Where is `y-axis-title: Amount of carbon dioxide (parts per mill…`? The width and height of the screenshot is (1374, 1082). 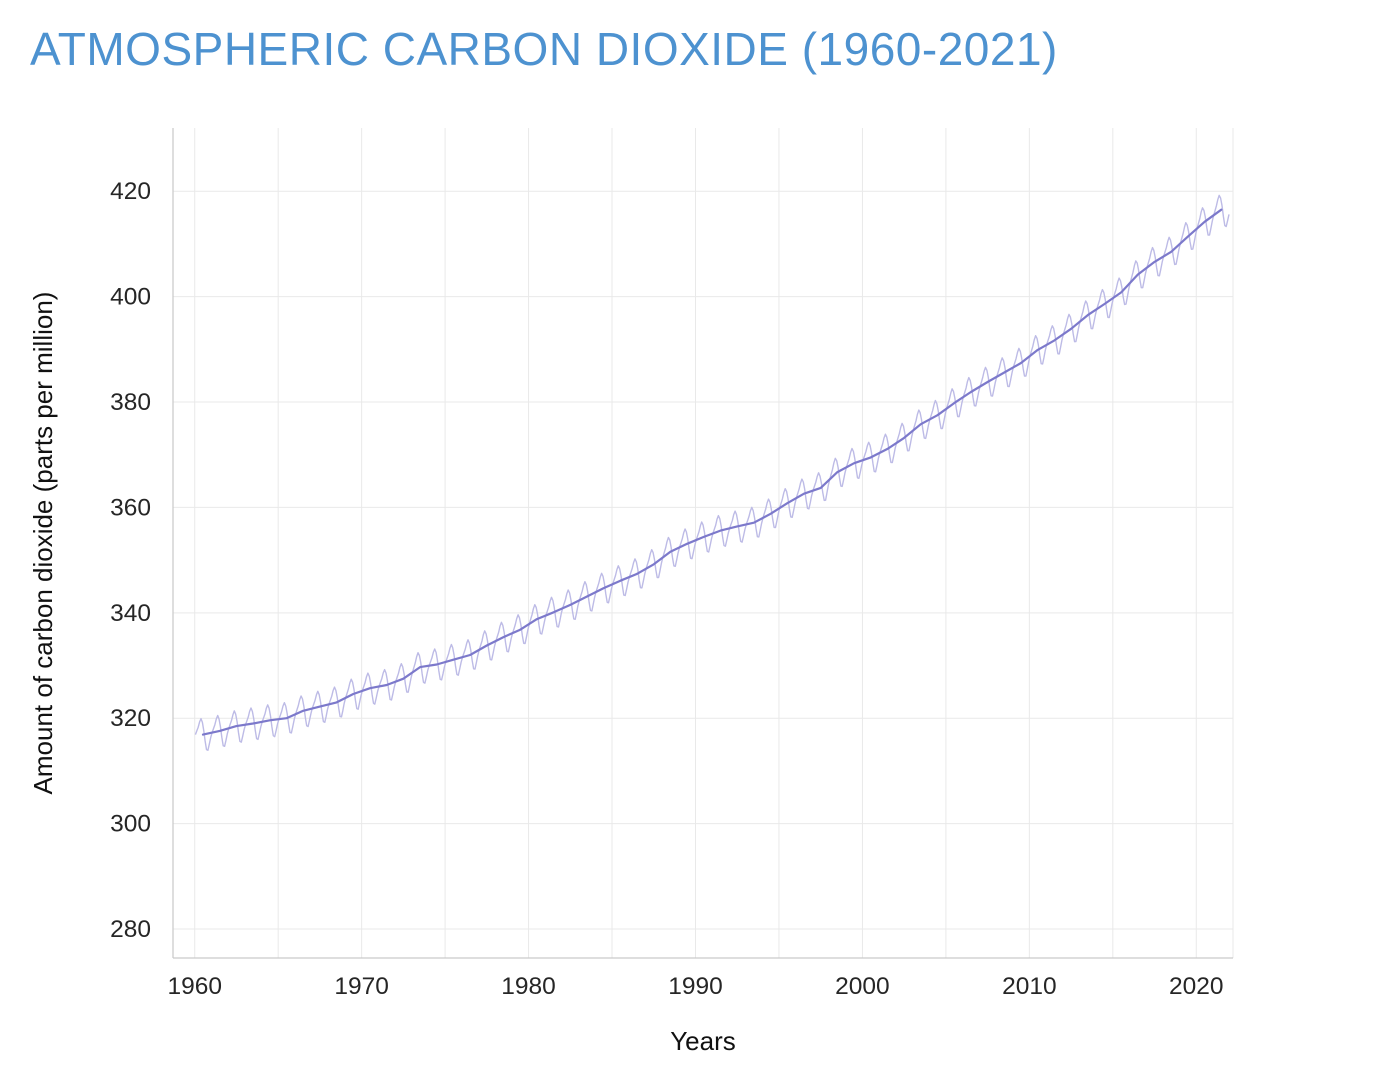
y-axis-title: Amount of carbon dioxide (parts per mill… is located at coordinates (43, 543).